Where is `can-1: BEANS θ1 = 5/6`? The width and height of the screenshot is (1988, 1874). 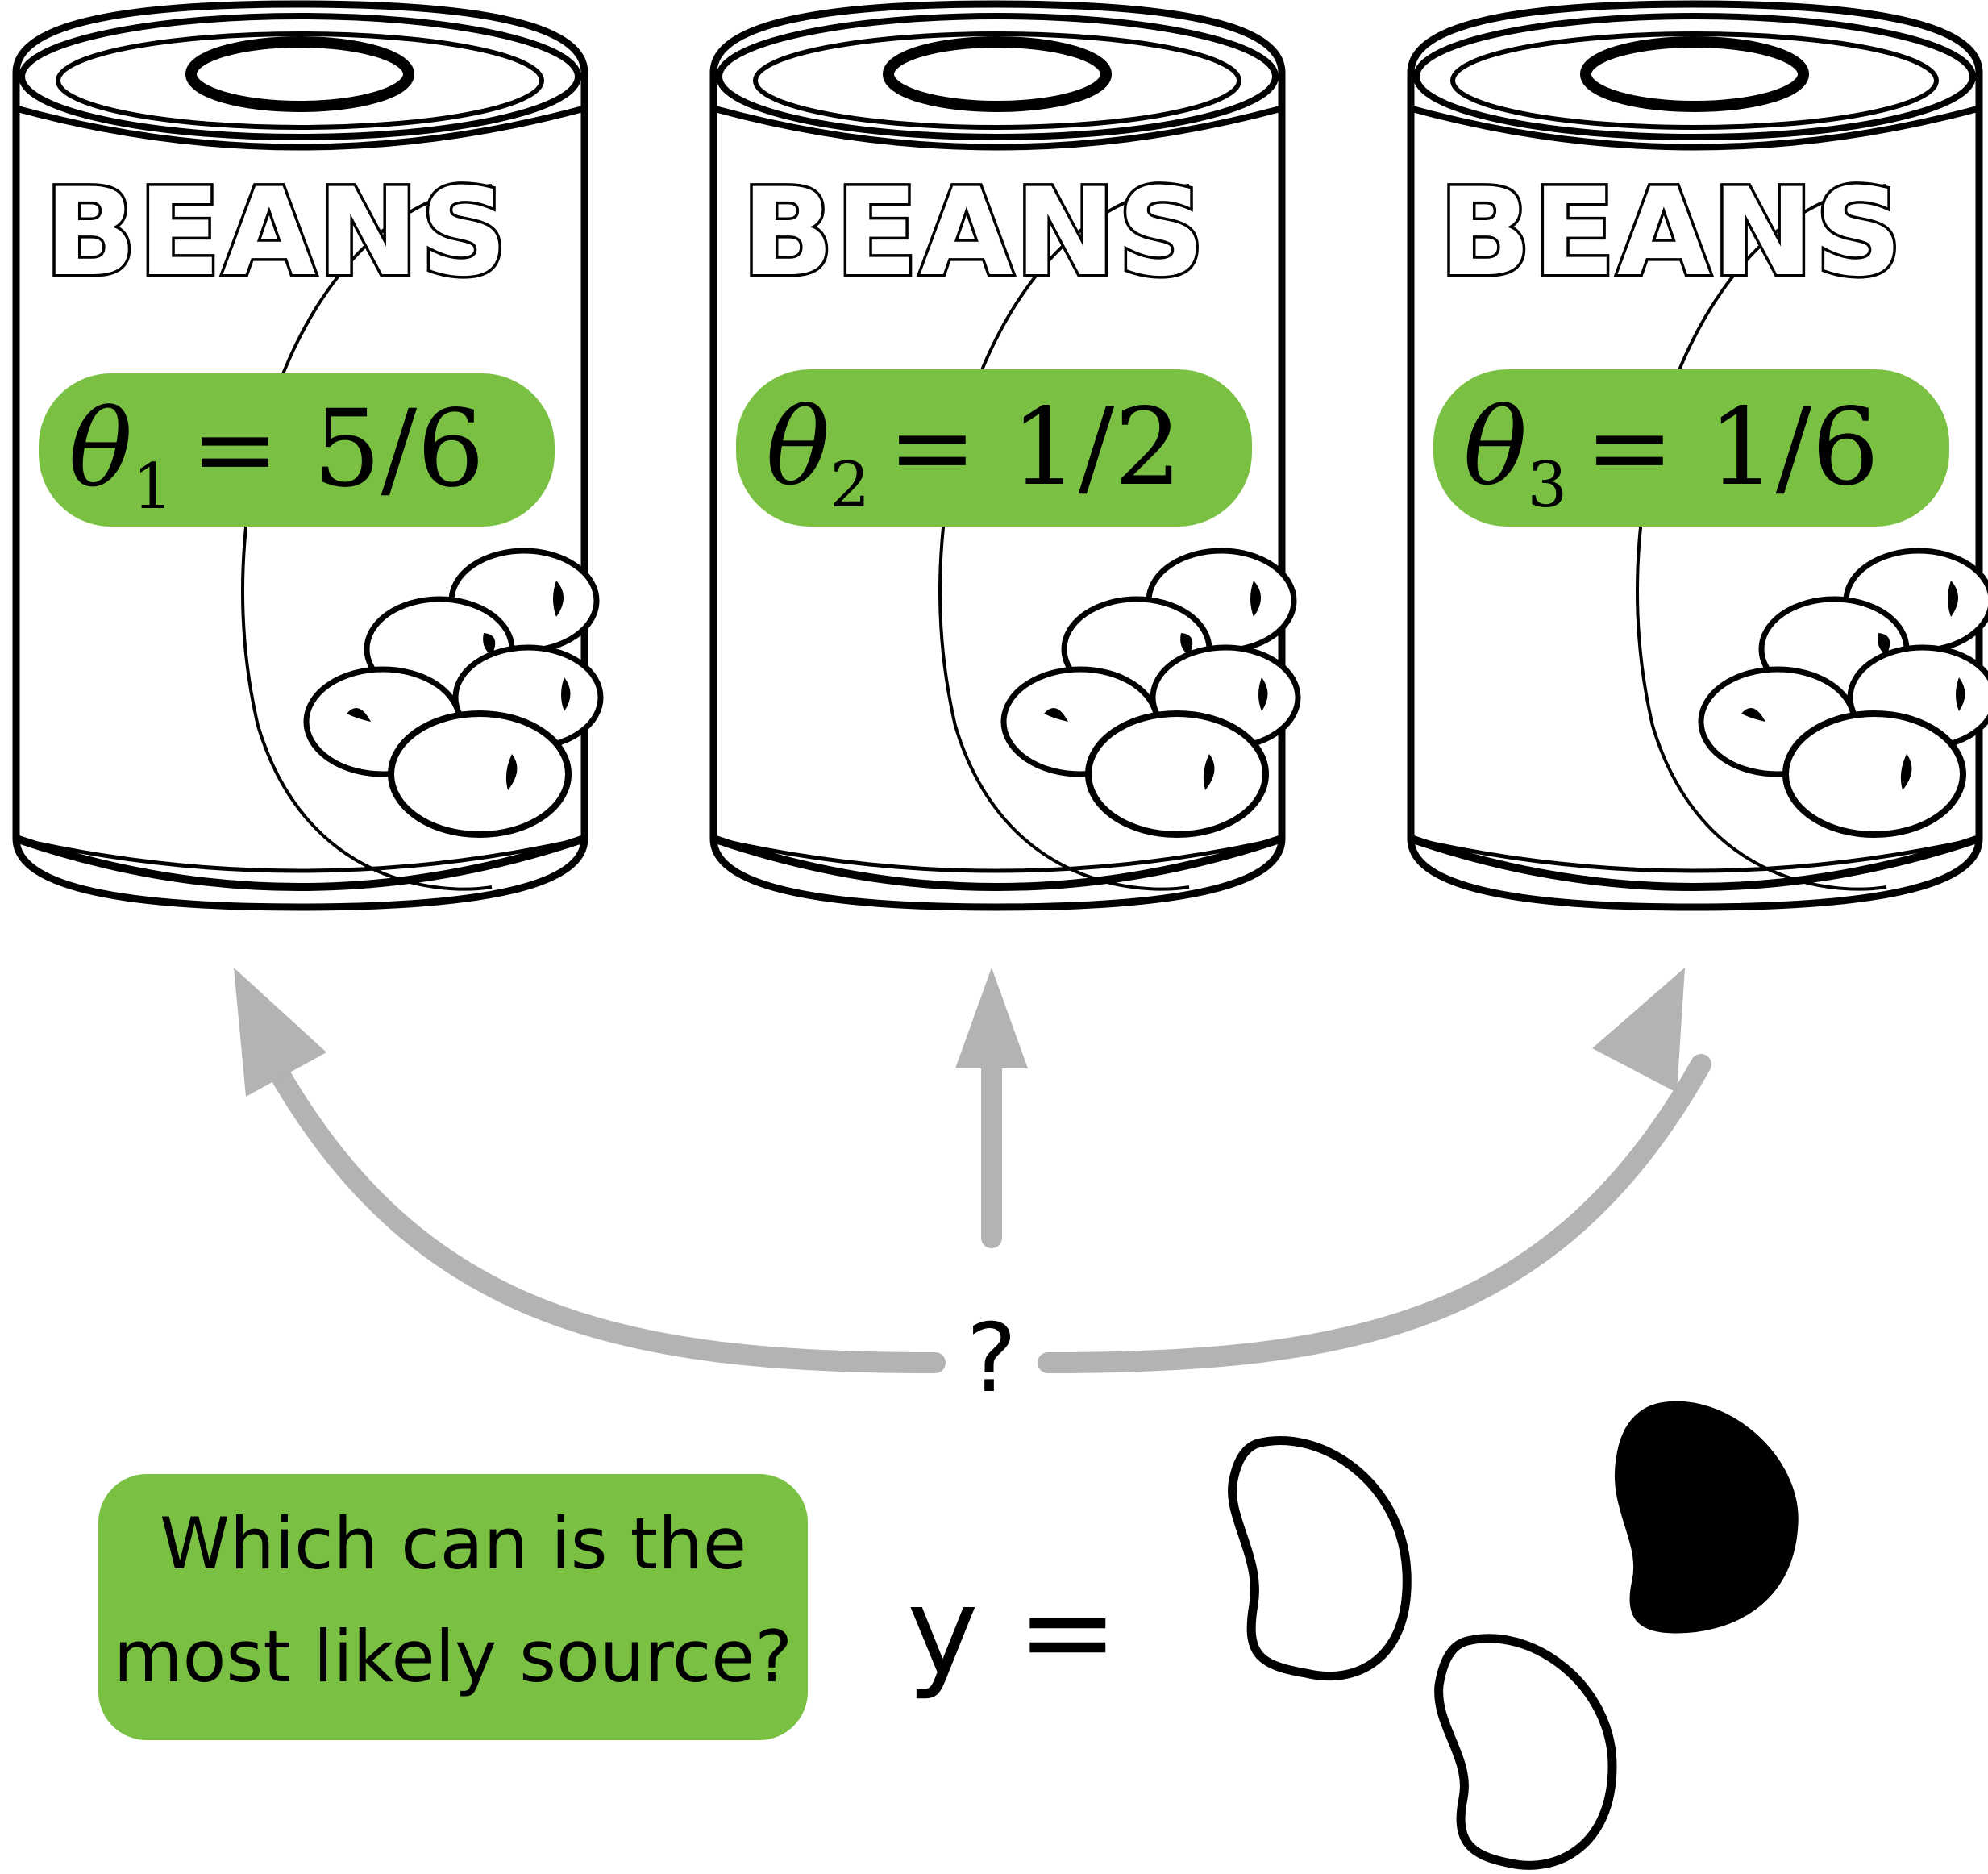
can-1: BEANS θ1 = 5/6 is located at coordinates (306, 456).